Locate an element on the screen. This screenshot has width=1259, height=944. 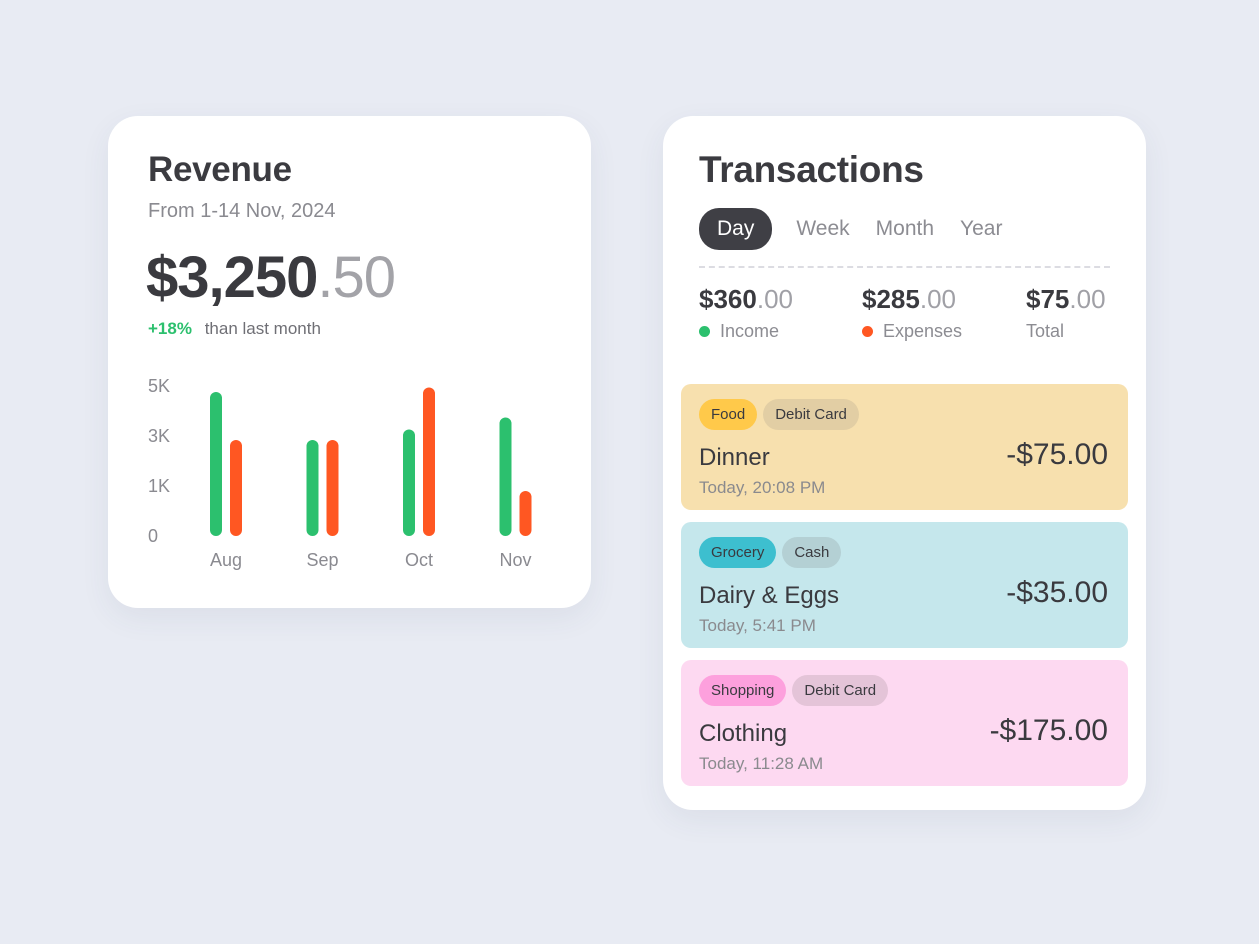
tab-week: Week is located at coordinates (823, 228).